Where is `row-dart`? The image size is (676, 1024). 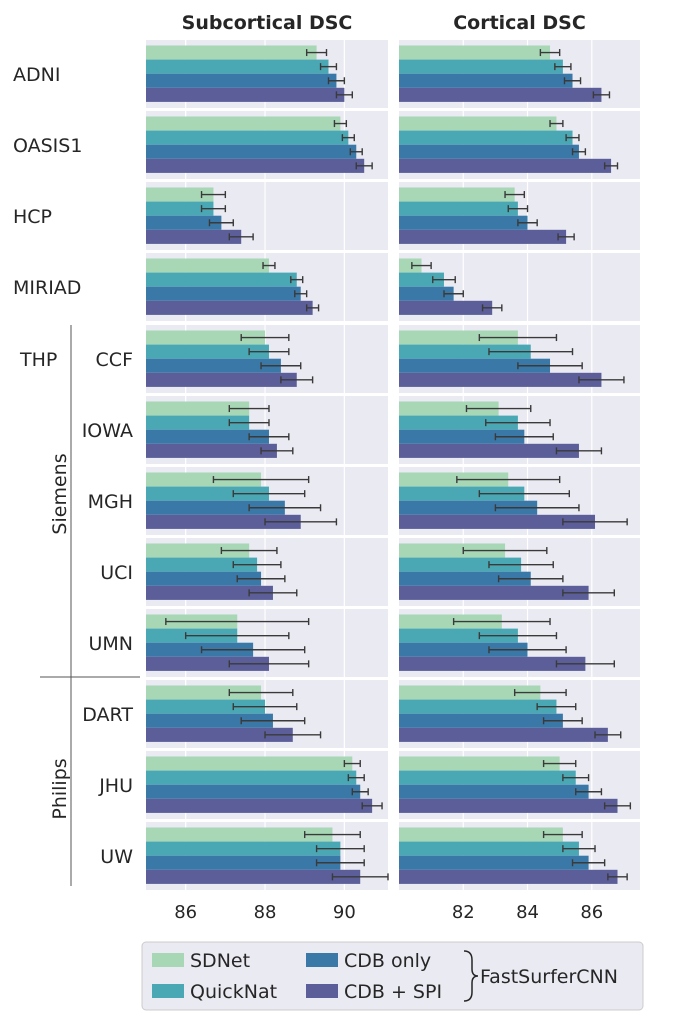
row-dart is located at coordinates (519, 714).